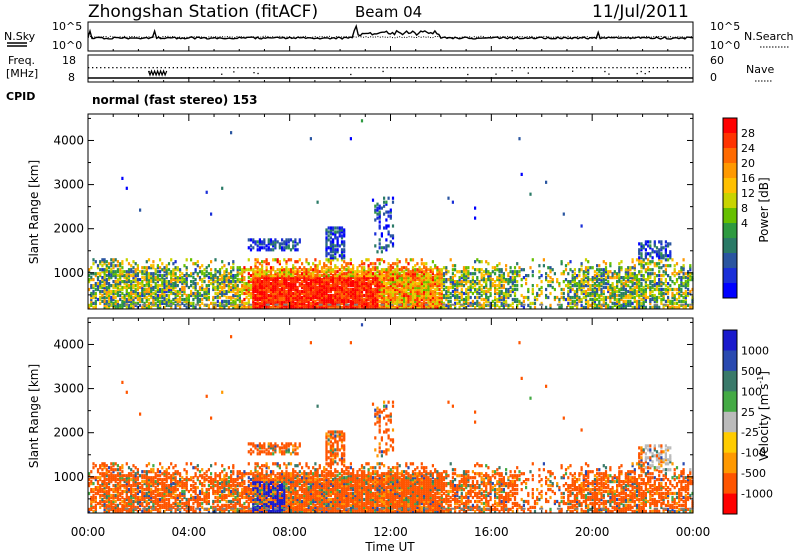 Image resolution: width=800 pixels, height=554 pixels. What do you see at coordinates (717, 60) in the screenshot?
I see `nave-tick-top: 60` at bounding box center [717, 60].